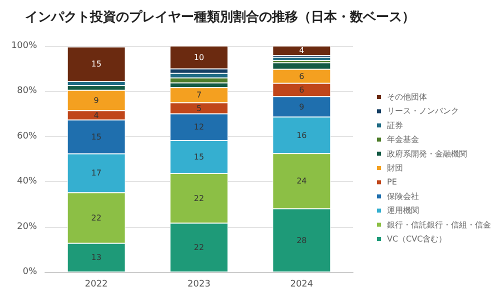 The width and height of the screenshot is (503, 299). I want to click on legend-label: PE, so click(392, 182).